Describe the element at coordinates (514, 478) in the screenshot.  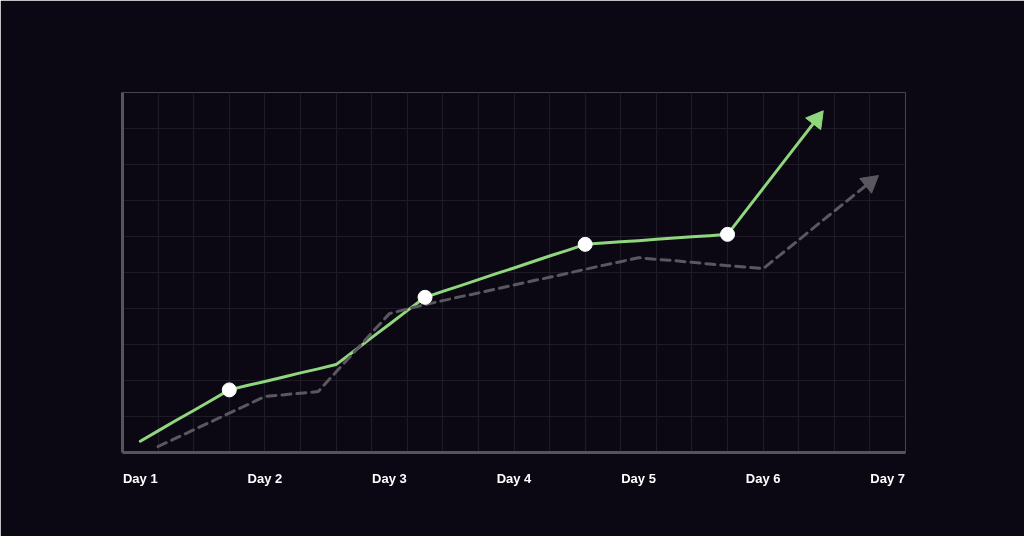
I see `x-tick-label: Day 4` at that location.